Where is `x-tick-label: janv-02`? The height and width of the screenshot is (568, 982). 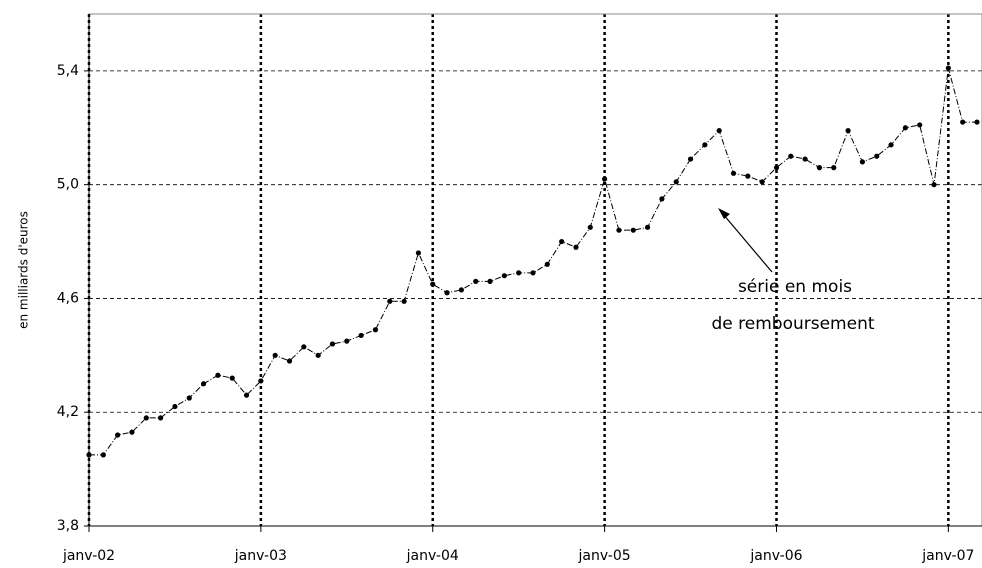 x-tick-label: janv-02 is located at coordinates (88, 556).